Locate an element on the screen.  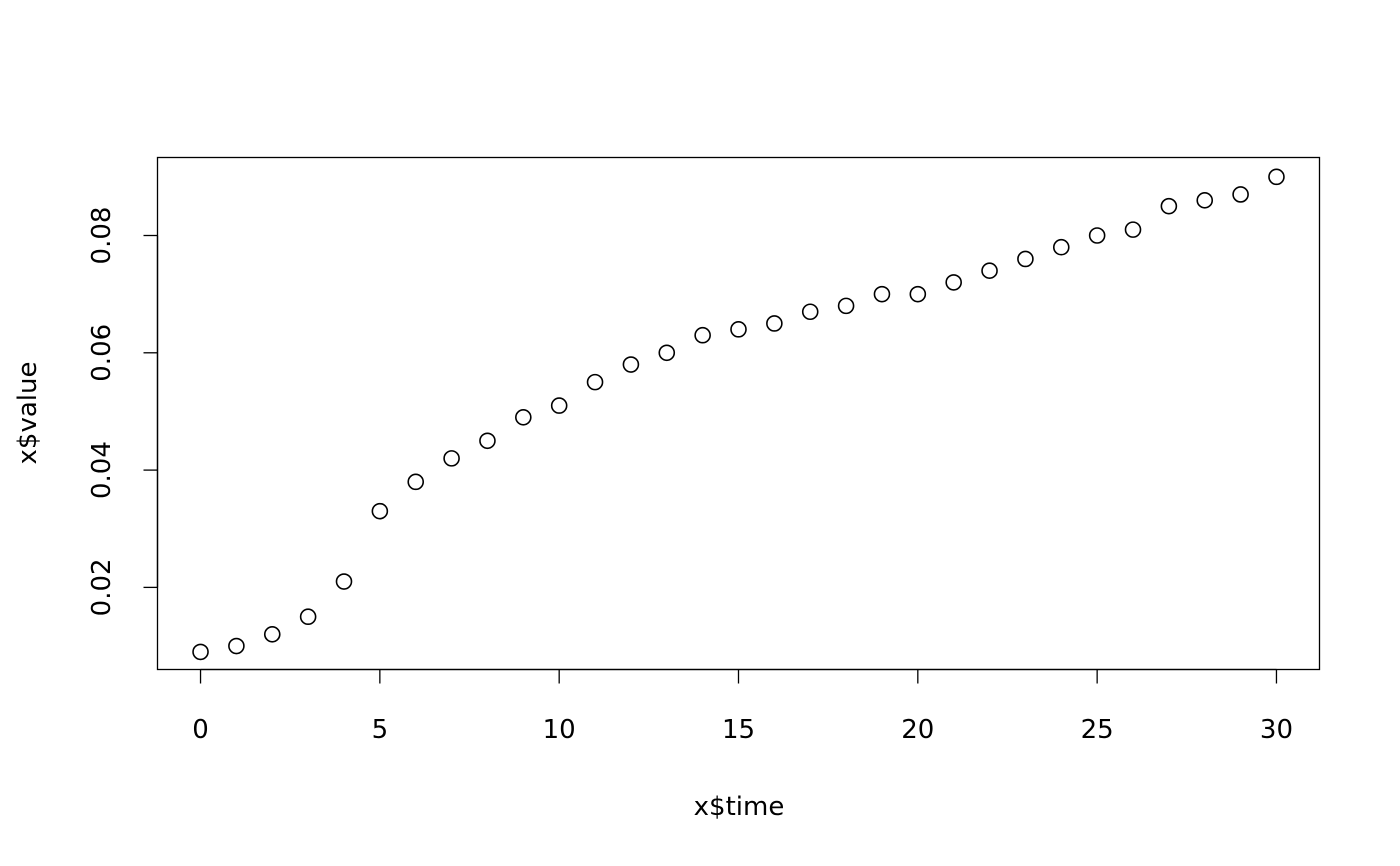
y-axis: 0.02 0.04 0.06 0.08 is located at coordinates (123, 411).